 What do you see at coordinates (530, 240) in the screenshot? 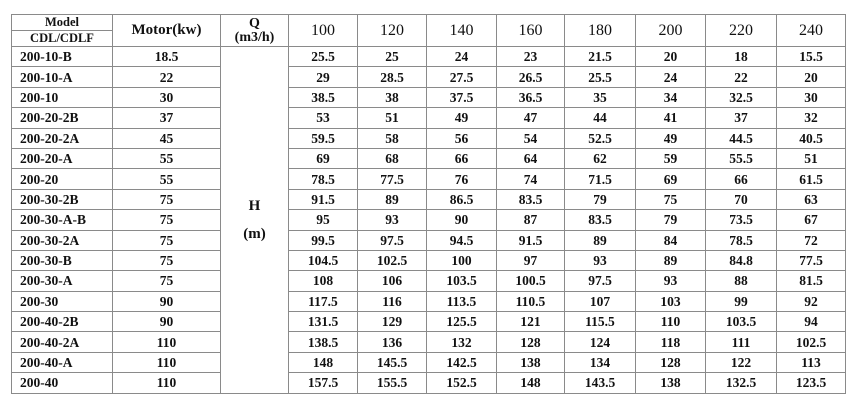
I see `head-value-cell: 91.5` at bounding box center [530, 240].